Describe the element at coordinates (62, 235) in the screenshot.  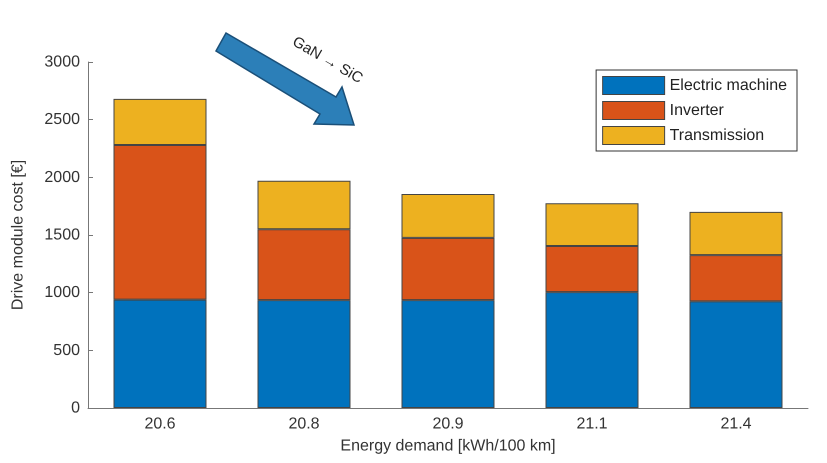
I see `y-tick-label: 1500` at that location.